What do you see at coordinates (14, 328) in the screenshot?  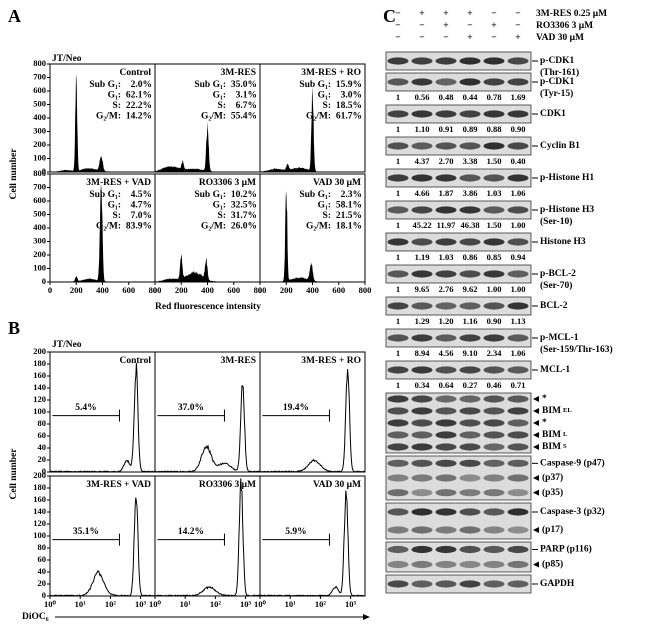 I see `panel-label: B` at bounding box center [14, 328].